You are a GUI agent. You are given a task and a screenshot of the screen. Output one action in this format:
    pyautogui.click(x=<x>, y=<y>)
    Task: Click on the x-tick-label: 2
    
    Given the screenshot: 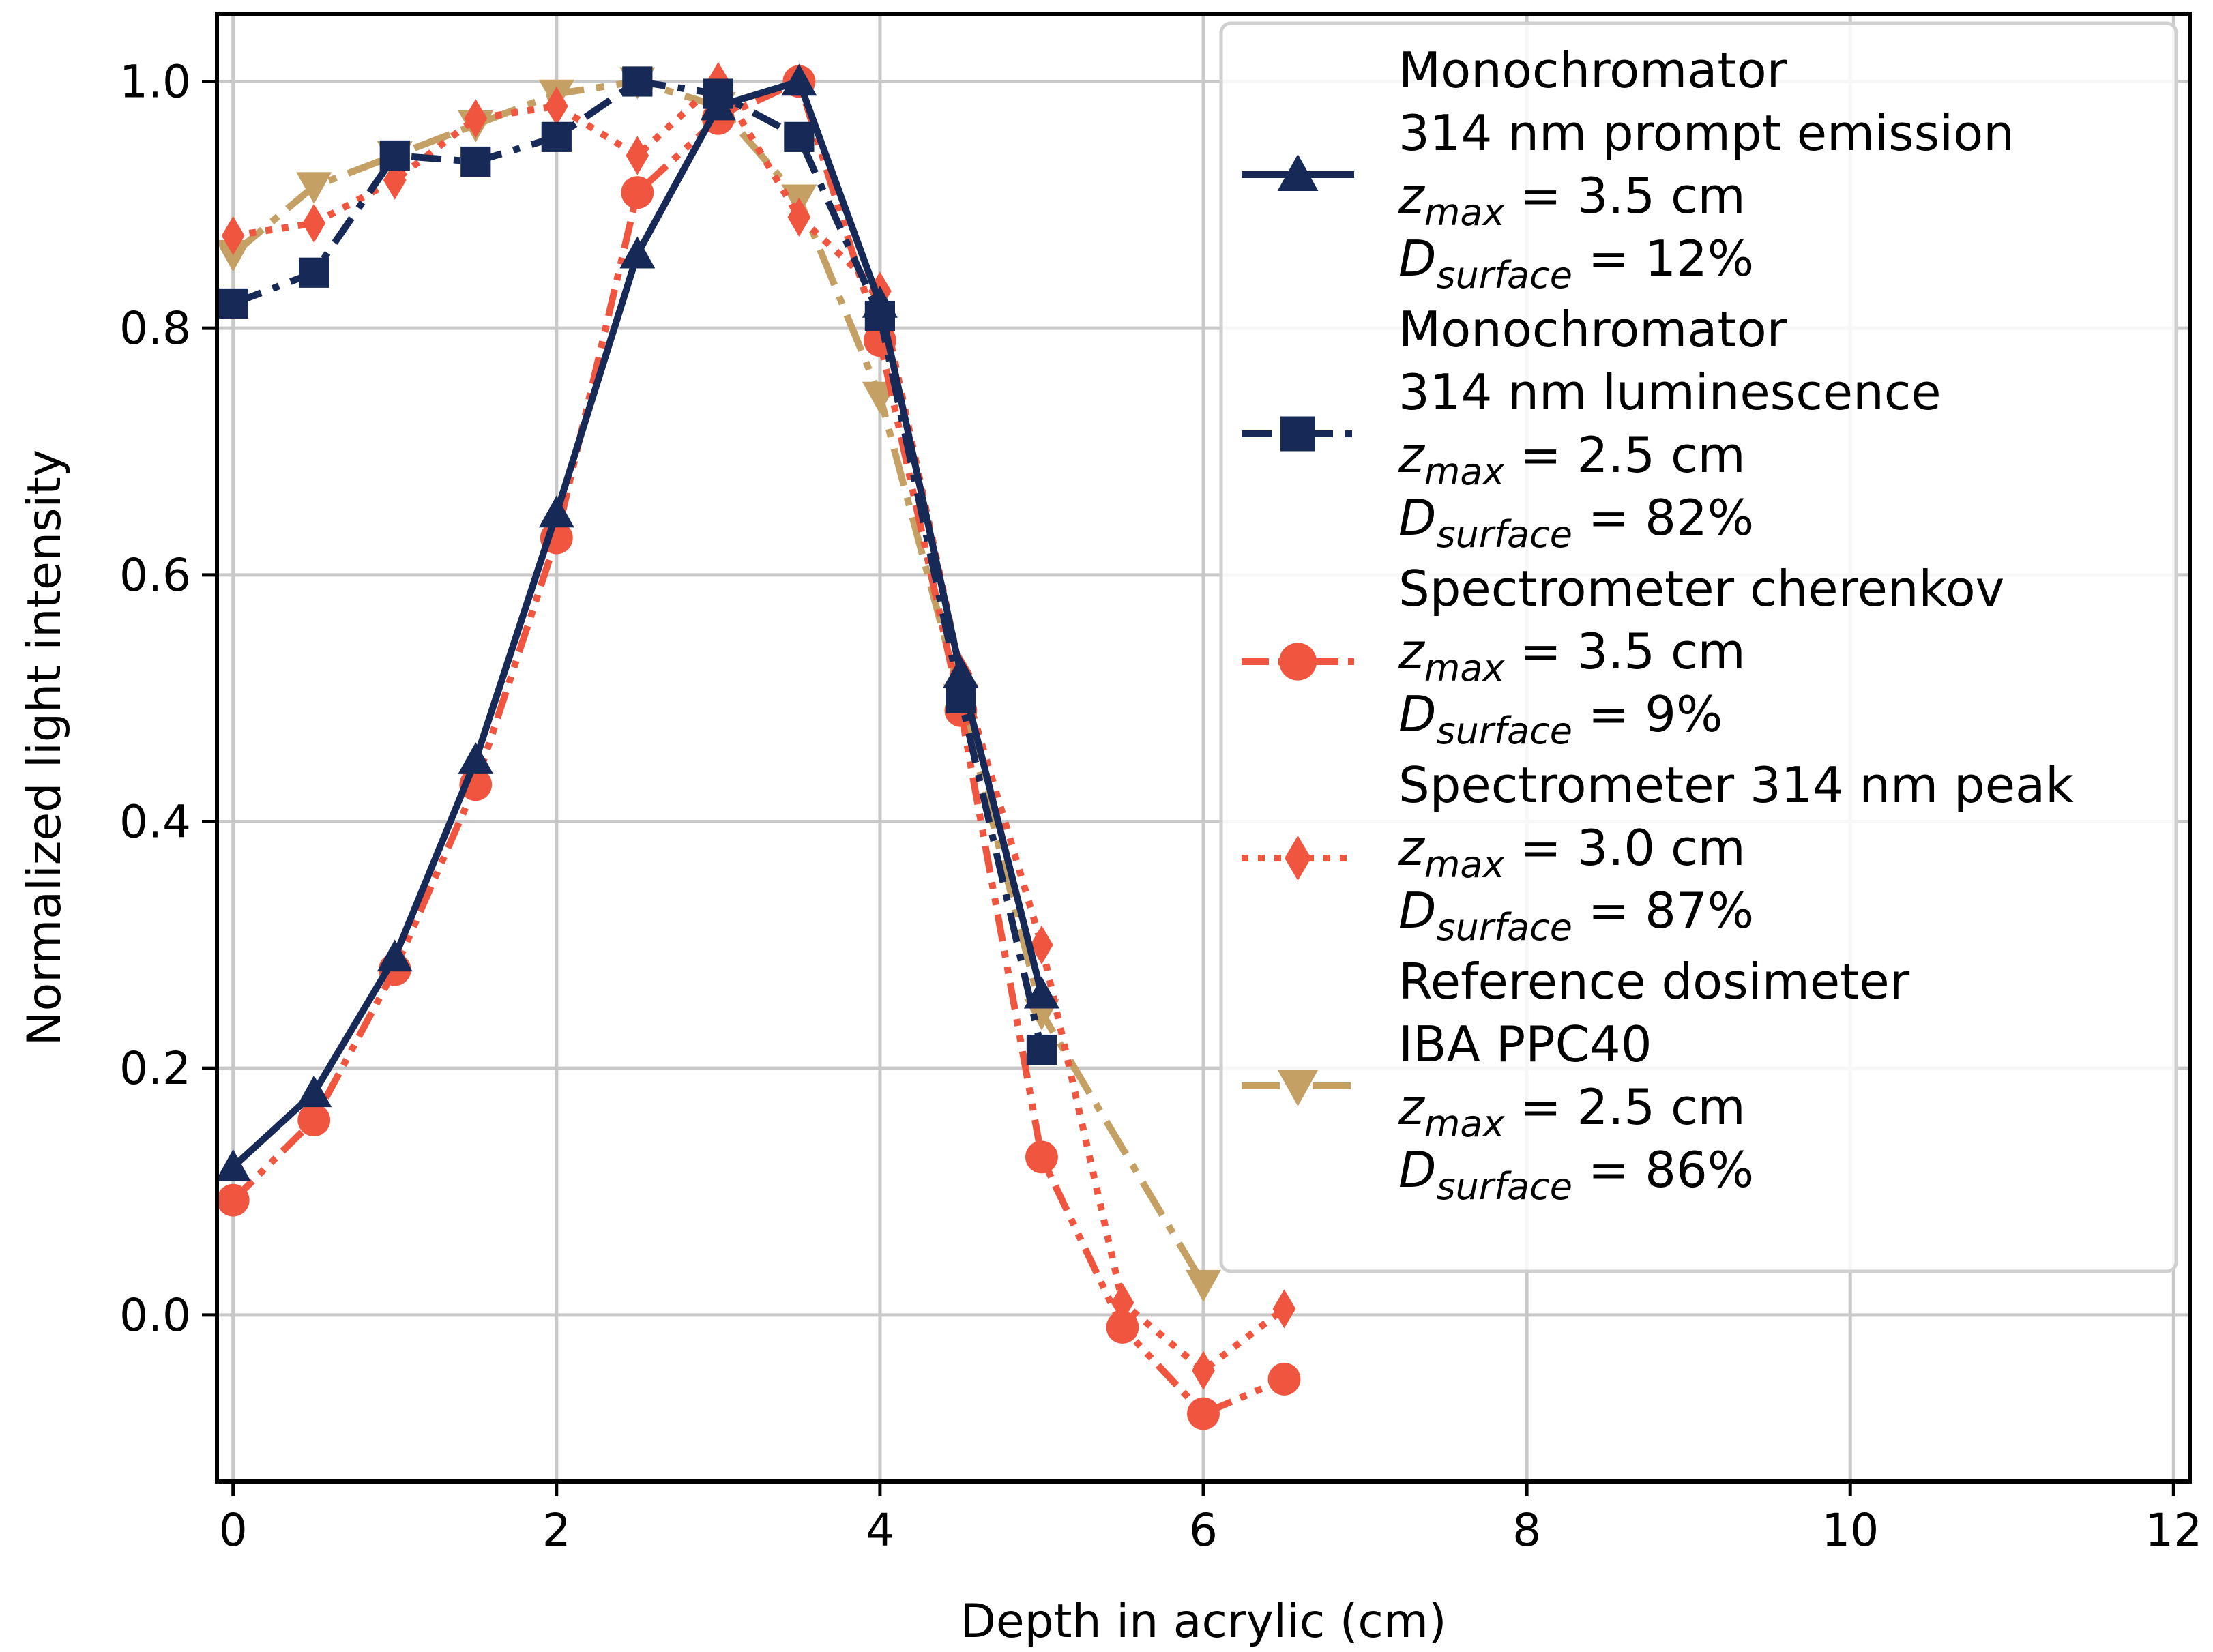 What is the action you would take?
    pyautogui.click(x=556, y=1530)
    